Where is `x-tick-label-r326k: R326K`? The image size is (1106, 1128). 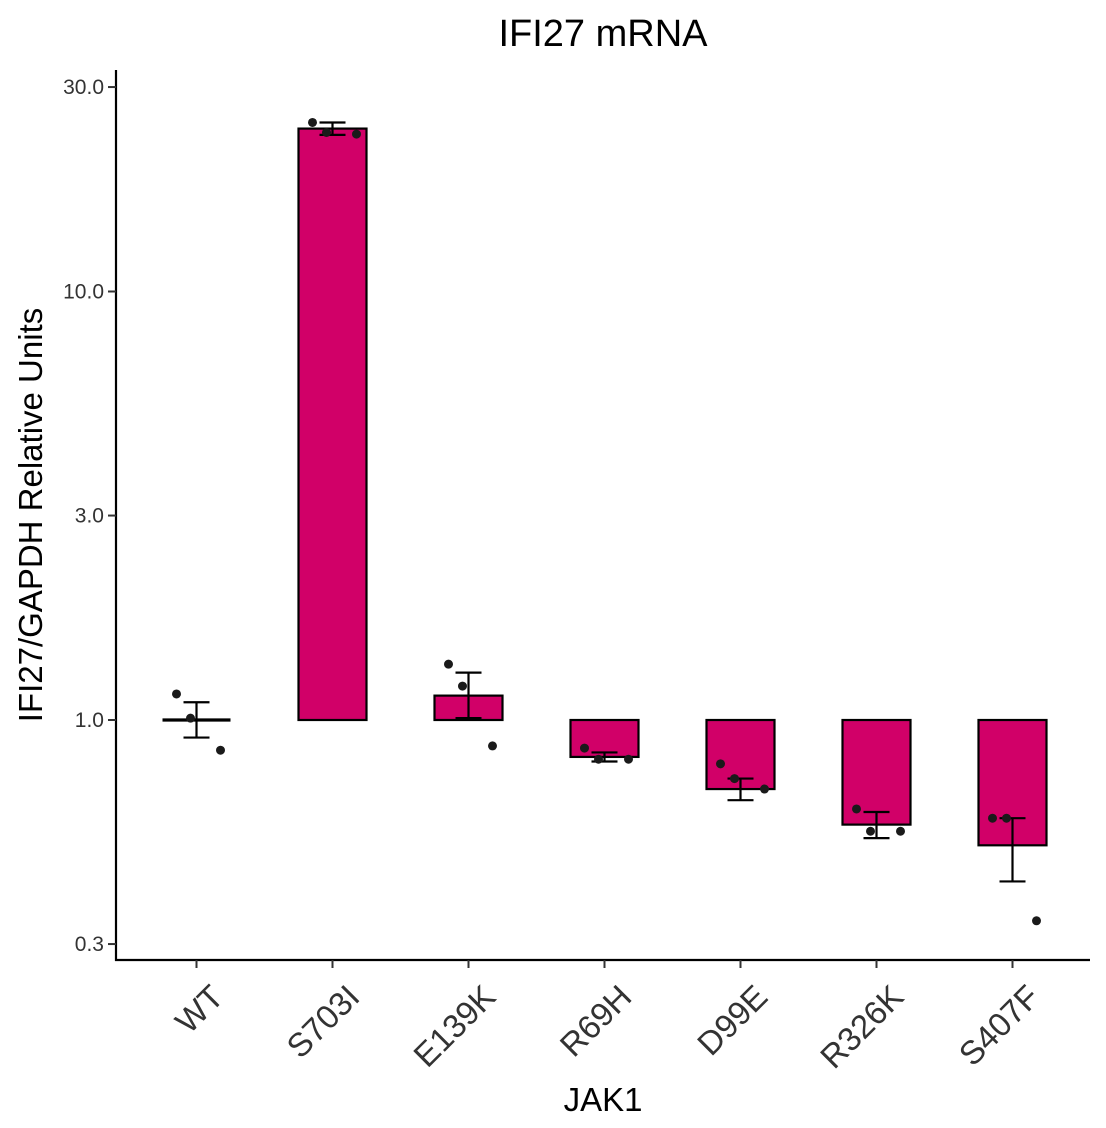
x-tick-label-r326k: R326K is located at coordinates (862, 1027).